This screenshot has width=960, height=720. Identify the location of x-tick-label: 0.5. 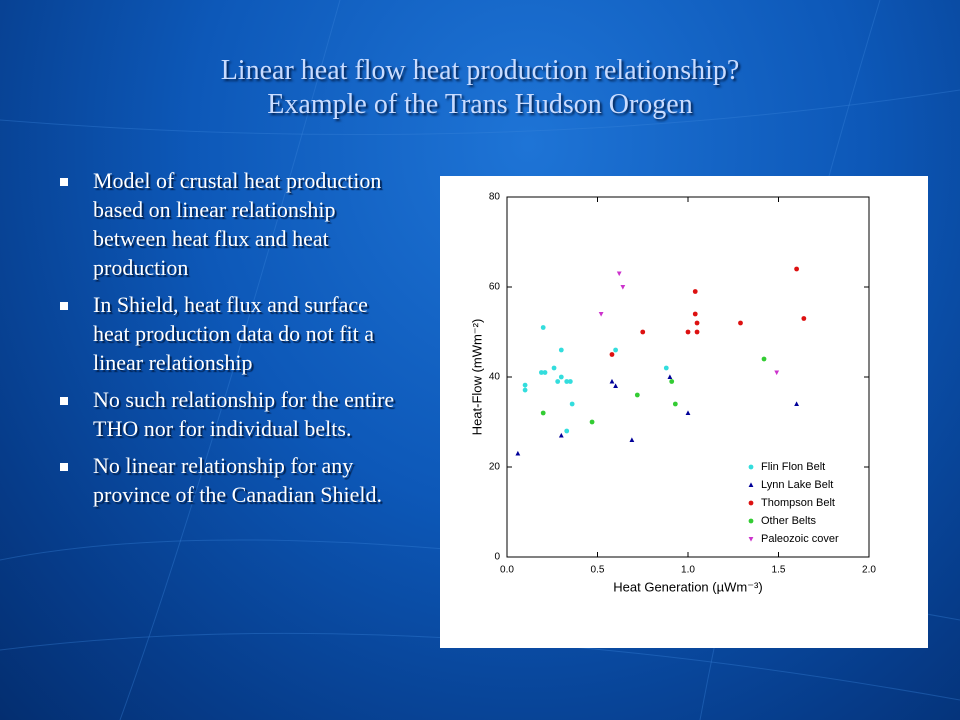
(598, 570).